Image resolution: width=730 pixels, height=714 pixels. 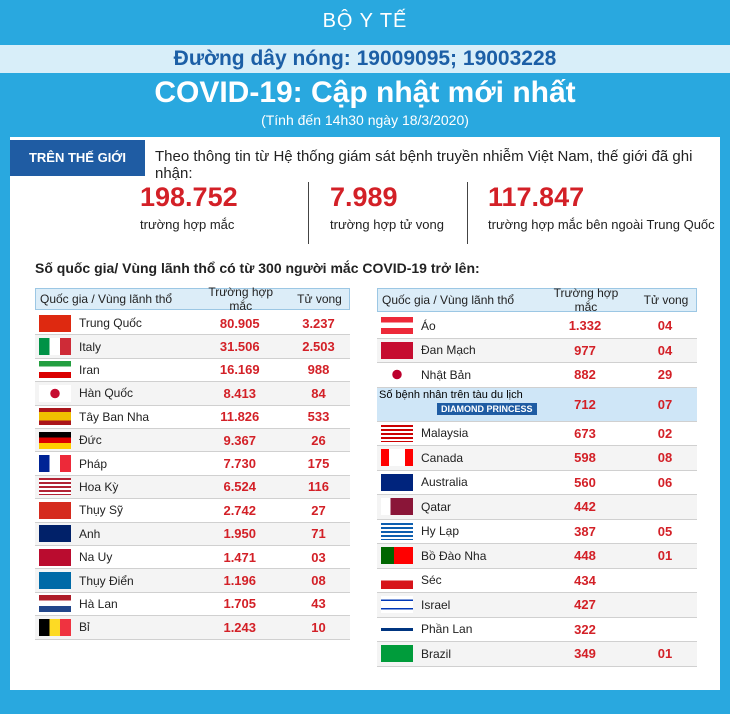 I want to click on country: Hy Lạp, so click(x=440, y=531).